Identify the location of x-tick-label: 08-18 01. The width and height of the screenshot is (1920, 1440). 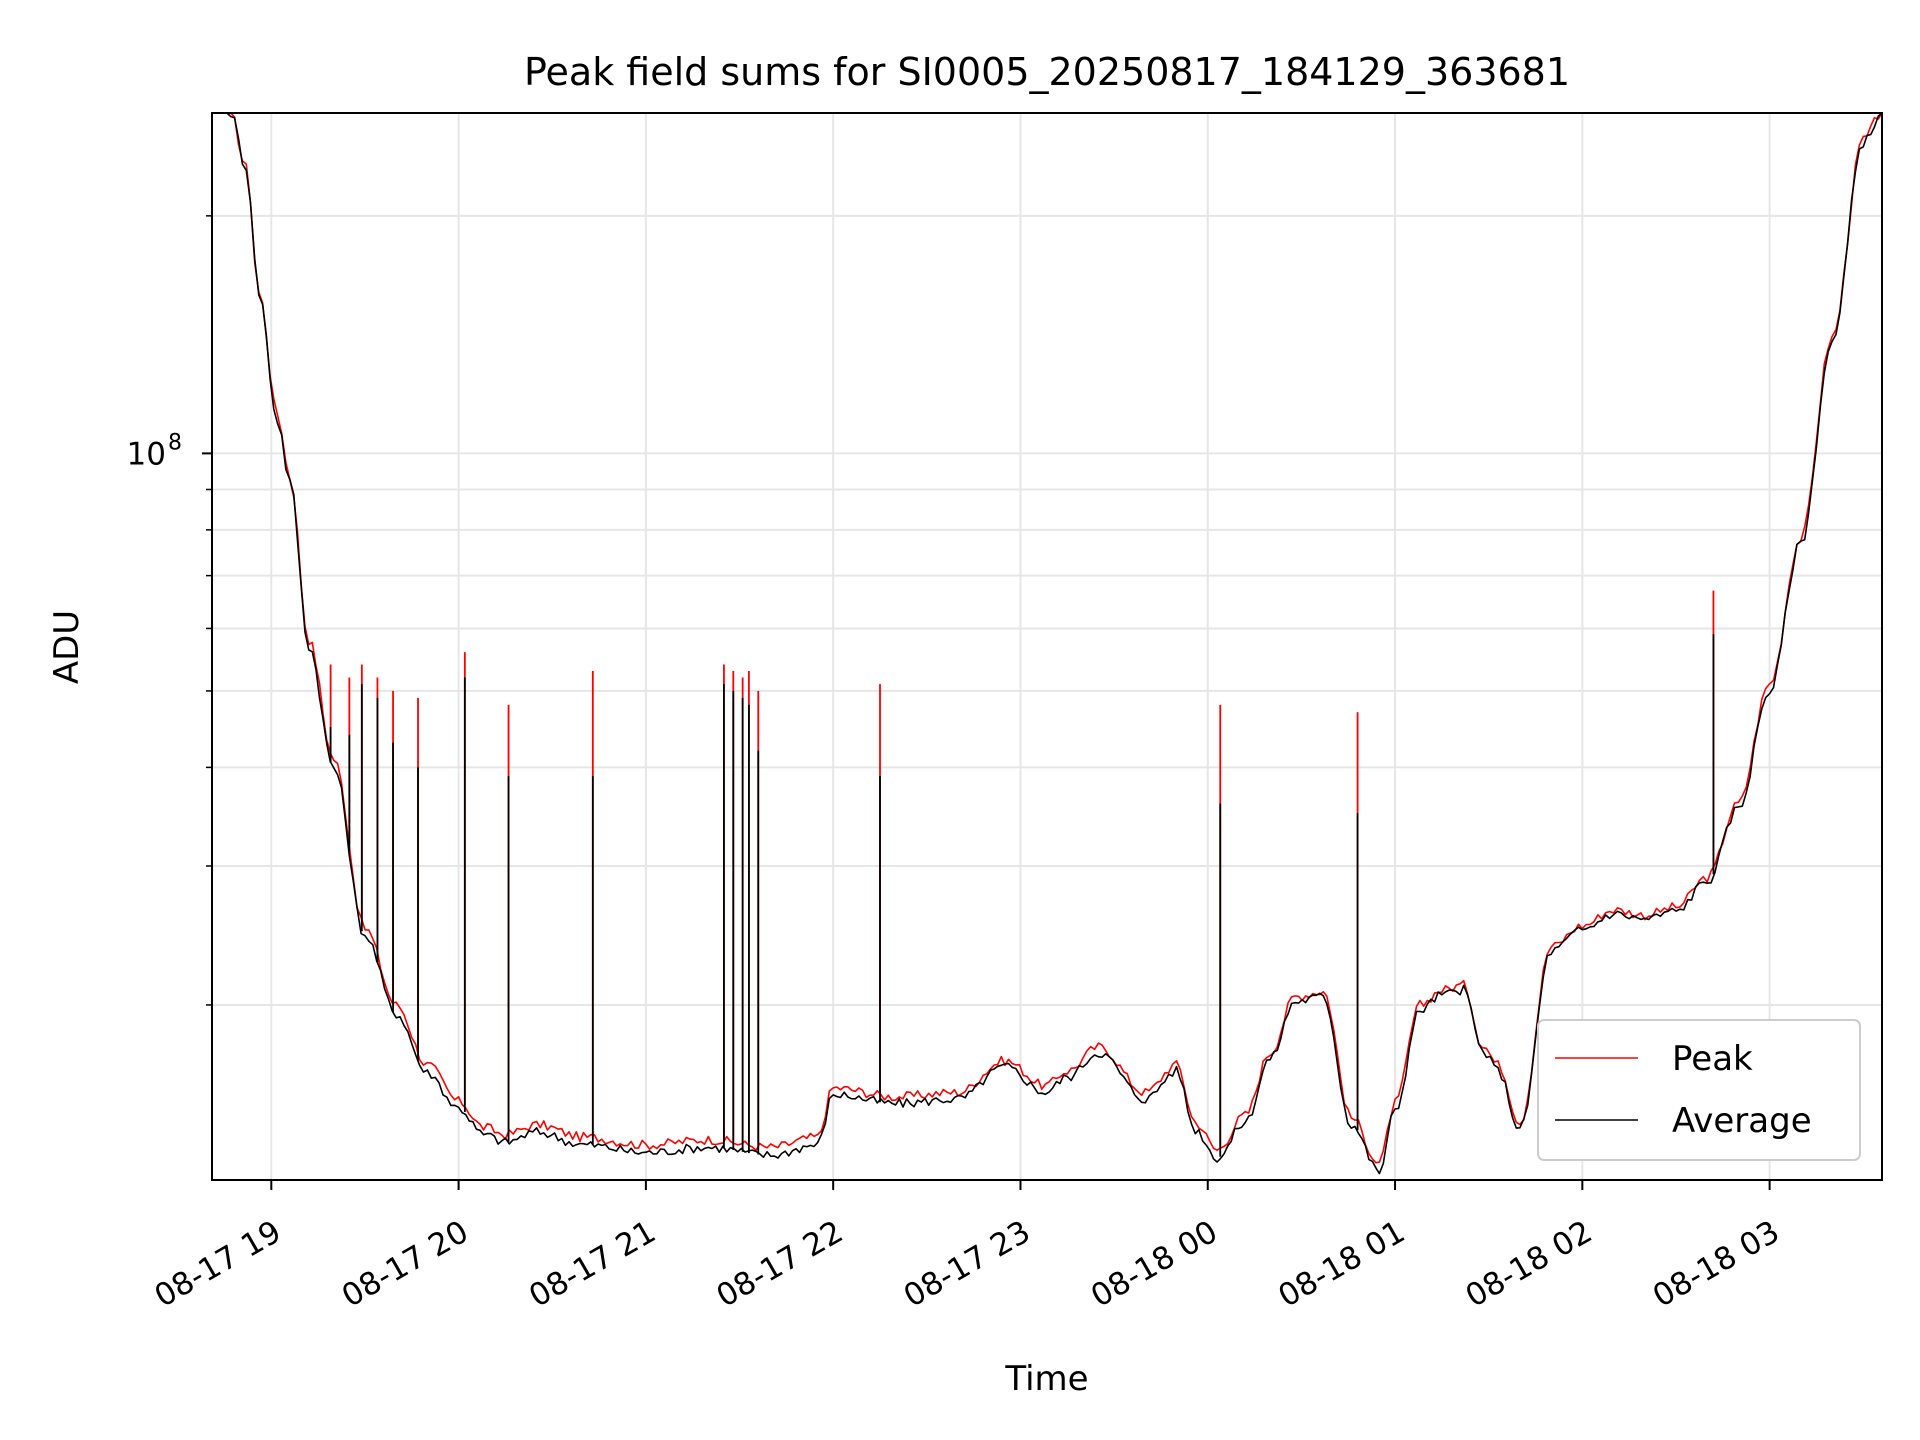
(1341, 1264).